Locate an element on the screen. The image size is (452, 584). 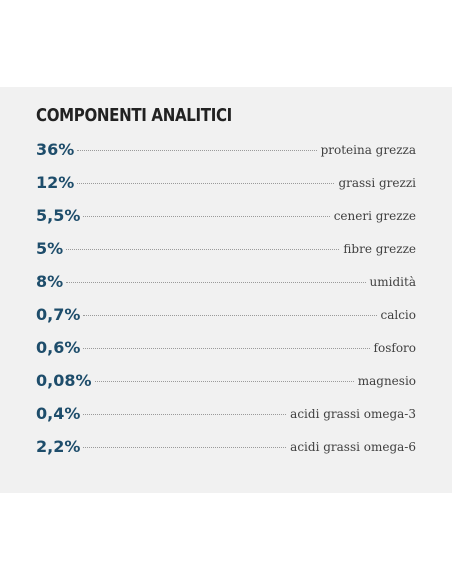
component-value: 5% is located at coordinates (50, 248).